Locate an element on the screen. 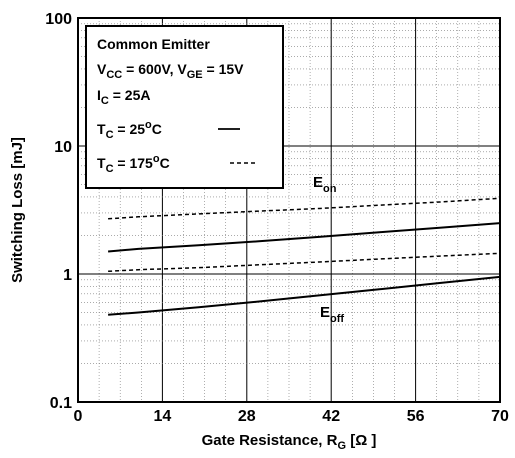 This screenshot has width=515, height=458. legend-line-4: TC = 25oC is located at coordinates (129, 130).